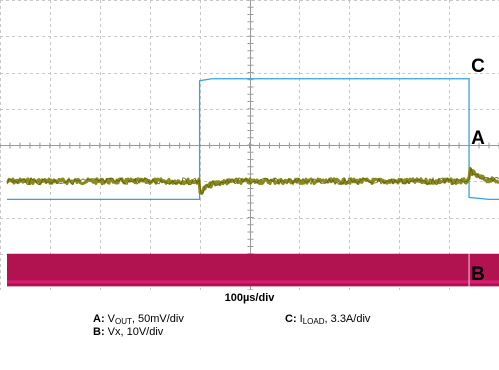  I want to click on channel-a-trace, so click(252, 180).